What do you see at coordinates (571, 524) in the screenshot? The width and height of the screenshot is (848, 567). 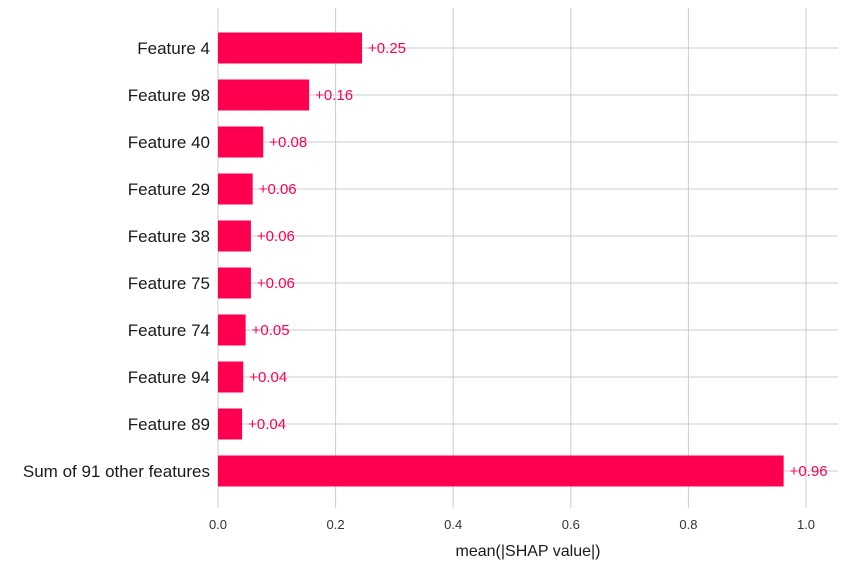 I see `x-tick-label: 0.6` at bounding box center [571, 524].